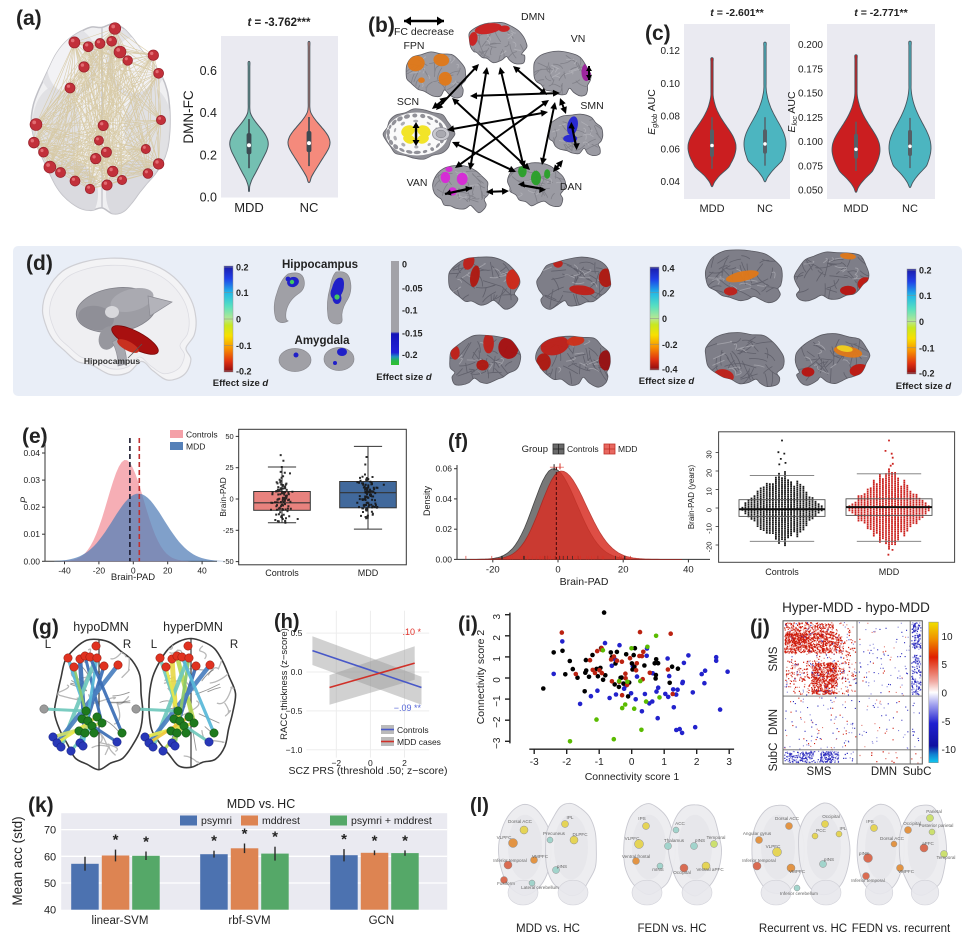 The width and height of the screenshot is (977, 943). Describe the element at coordinates (657, 869) in the screenshot. I see `svg-text: mINS` at that location.